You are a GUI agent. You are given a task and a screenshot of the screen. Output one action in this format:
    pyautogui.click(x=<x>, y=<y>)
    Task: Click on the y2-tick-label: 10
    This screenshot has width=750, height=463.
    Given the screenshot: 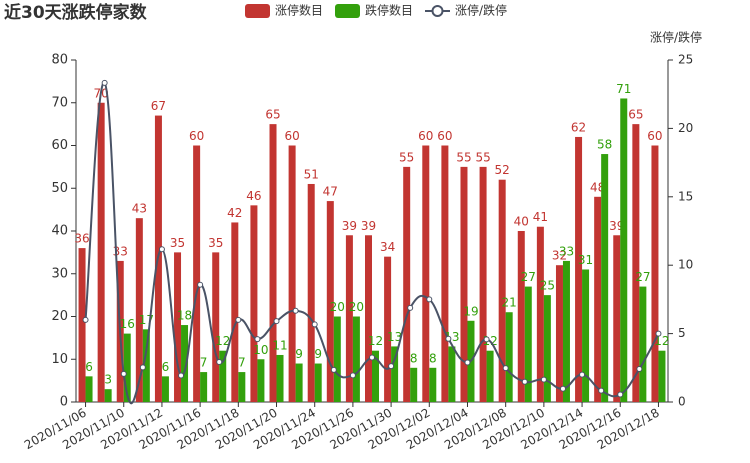 What is the action you would take?
    pyautogui.click(x=685, y=265)
    